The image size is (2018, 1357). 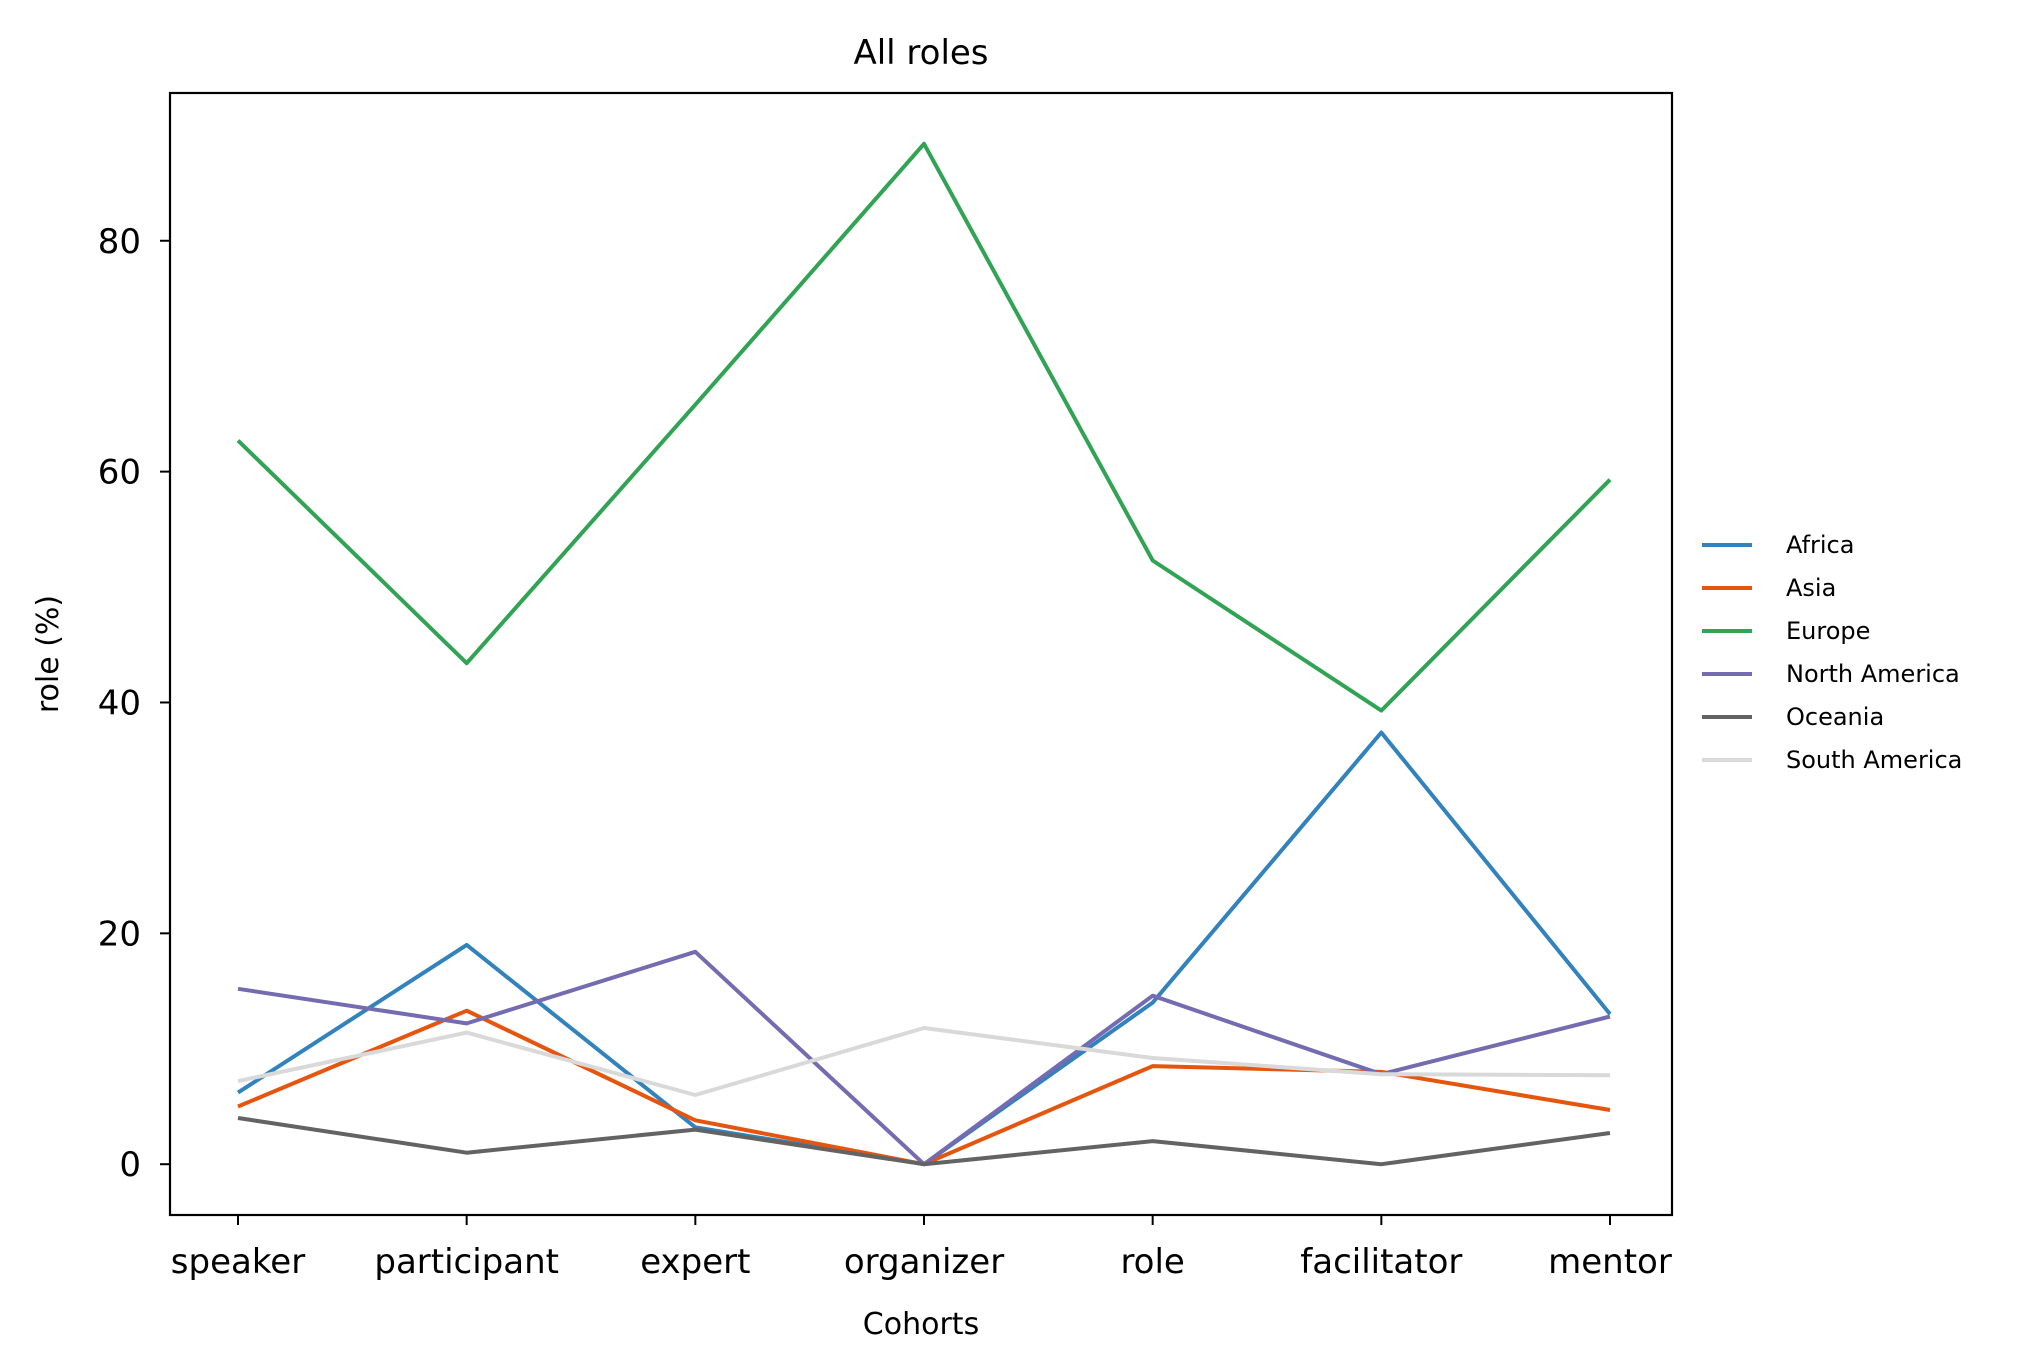 I want to click on y-axis: 0 20 40 60 80, so click(x=134, y=703).